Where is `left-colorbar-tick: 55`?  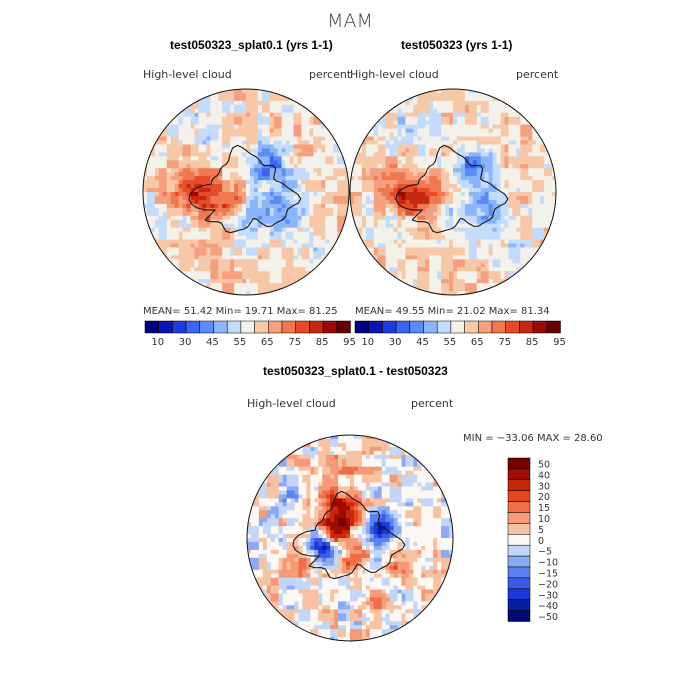
left-colorbar-tick: 55 is located at coordinates (240, 342).